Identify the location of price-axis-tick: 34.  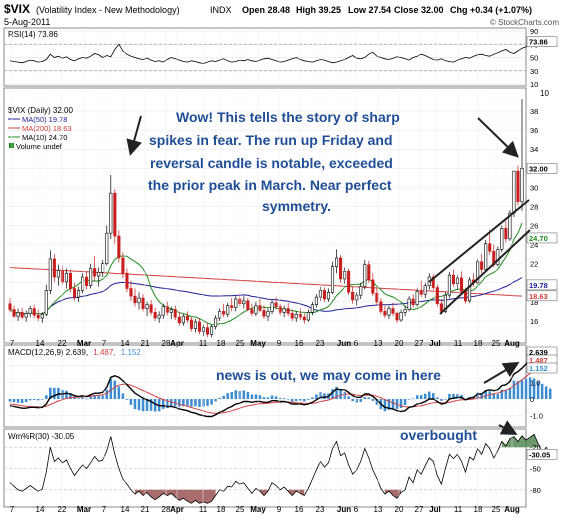
(534, 149).